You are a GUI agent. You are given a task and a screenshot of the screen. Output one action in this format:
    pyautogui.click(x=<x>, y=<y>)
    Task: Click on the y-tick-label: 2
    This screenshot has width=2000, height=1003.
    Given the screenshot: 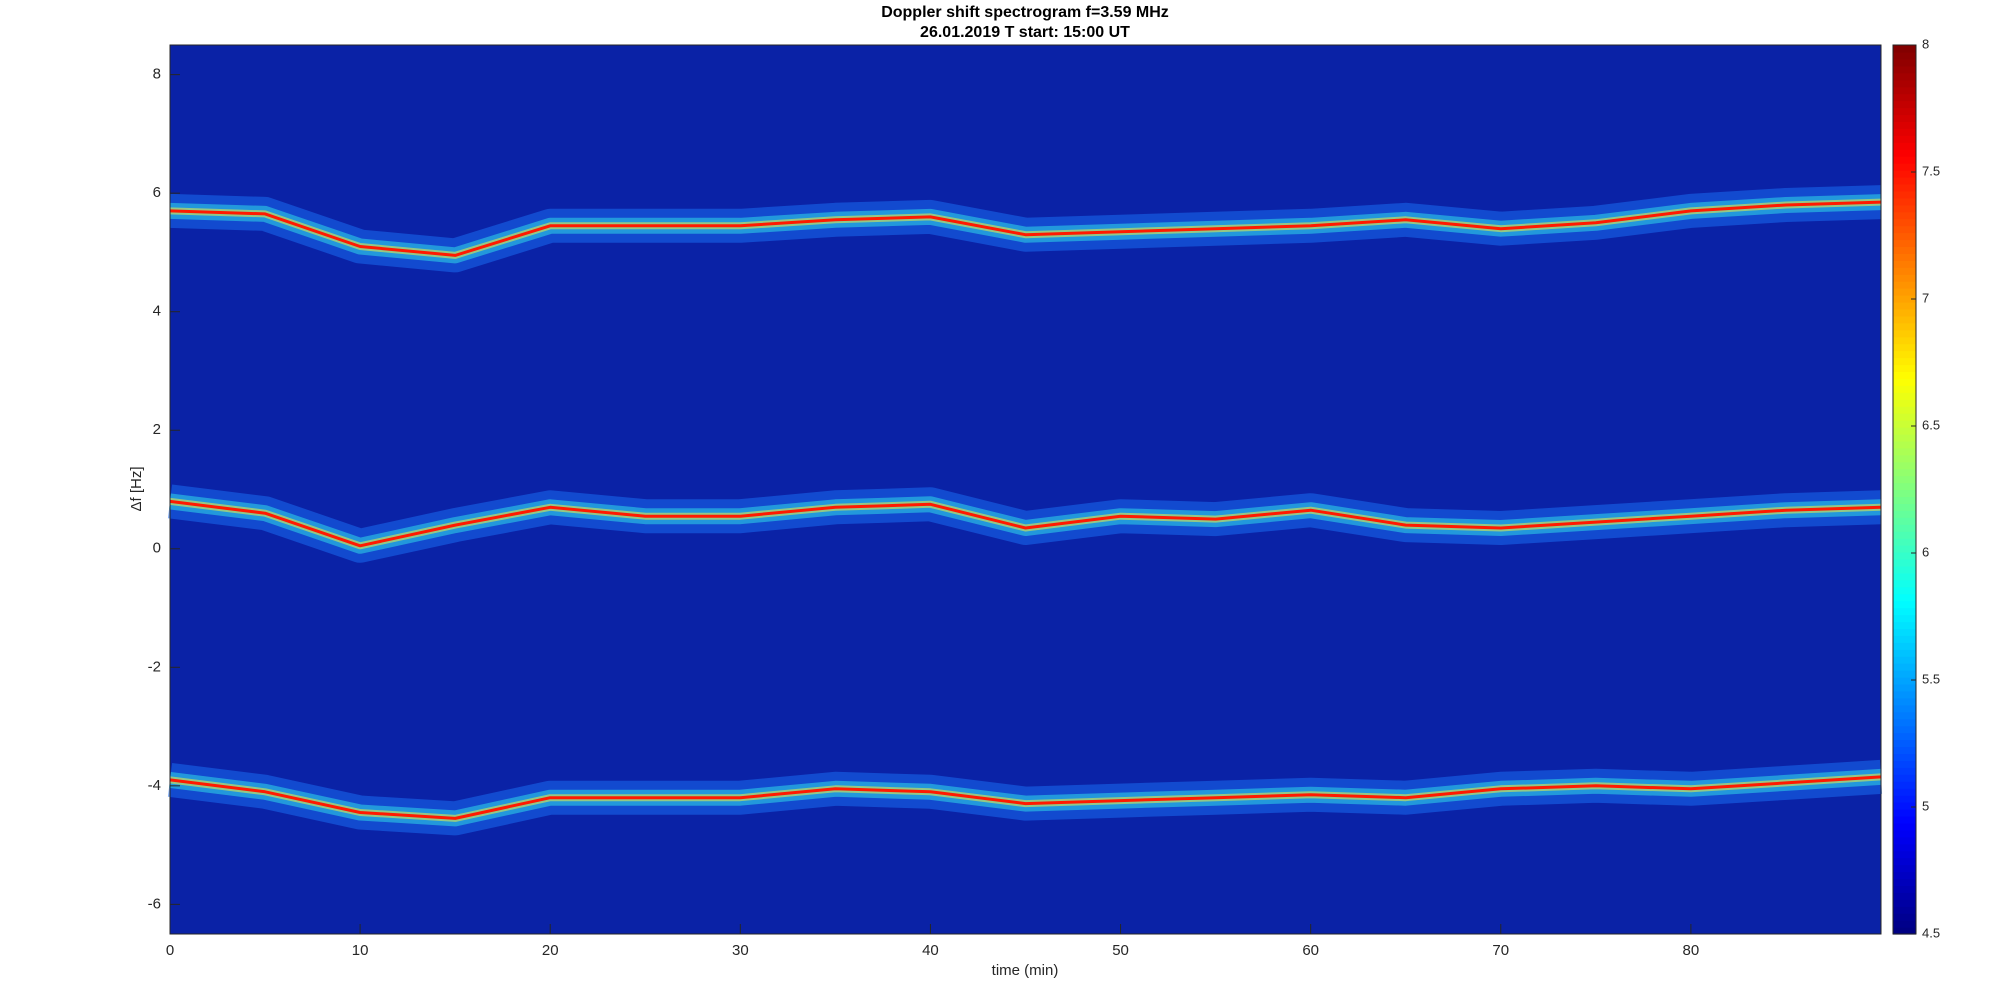 What is the action you would take?
    pyautogui.click(x=157, y=429)
    